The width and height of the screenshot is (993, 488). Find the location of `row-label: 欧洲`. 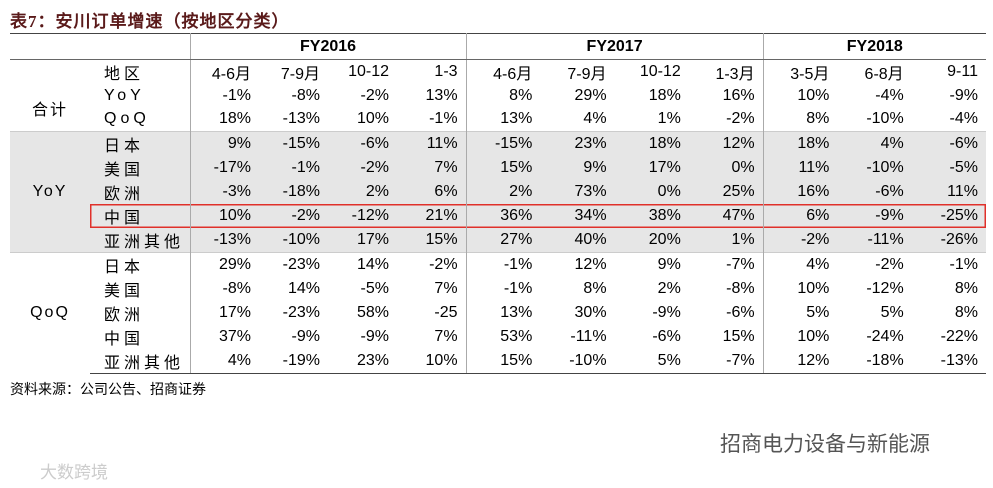

row-label: 欧洲 is located at coordinates (140, 313).